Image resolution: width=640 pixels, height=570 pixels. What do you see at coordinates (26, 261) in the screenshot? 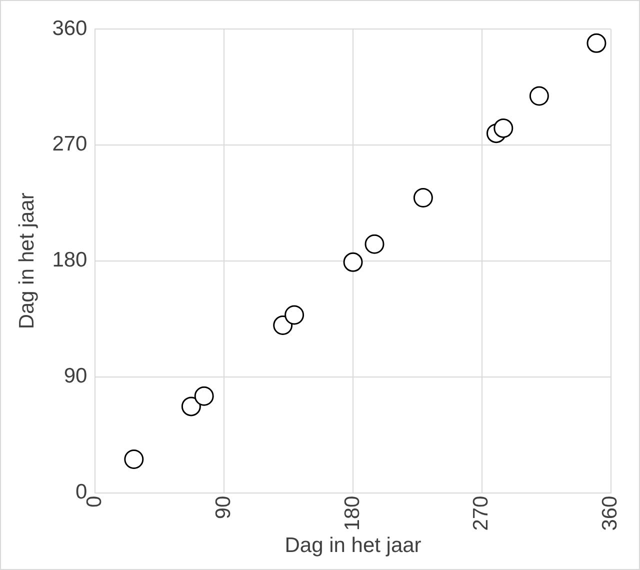
I see `y-axis-title: Dag in het jaar` at bounding box center [26, 261].